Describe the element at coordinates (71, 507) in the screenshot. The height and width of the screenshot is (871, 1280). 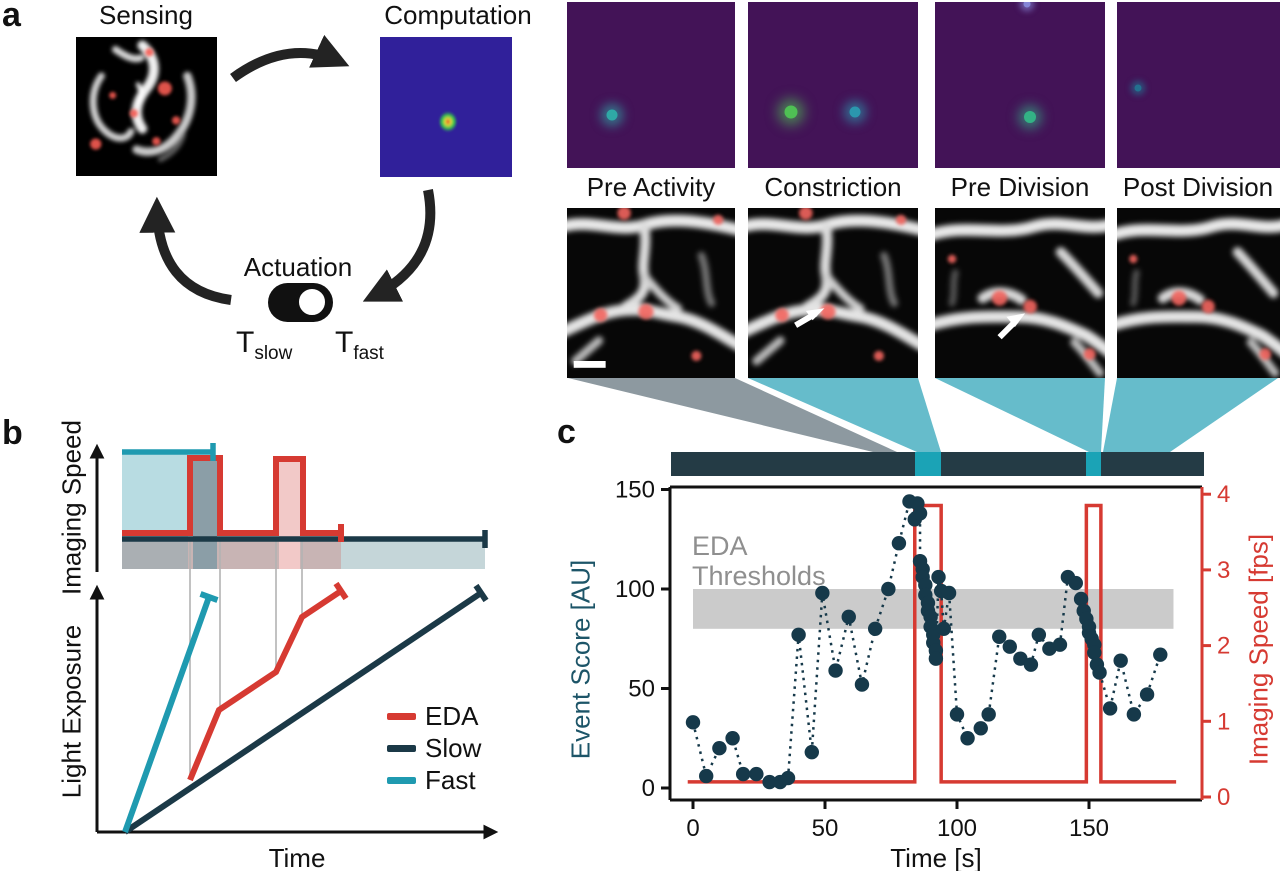
I see `imaging-speed-axis-label: Imaging Speed` at that location.